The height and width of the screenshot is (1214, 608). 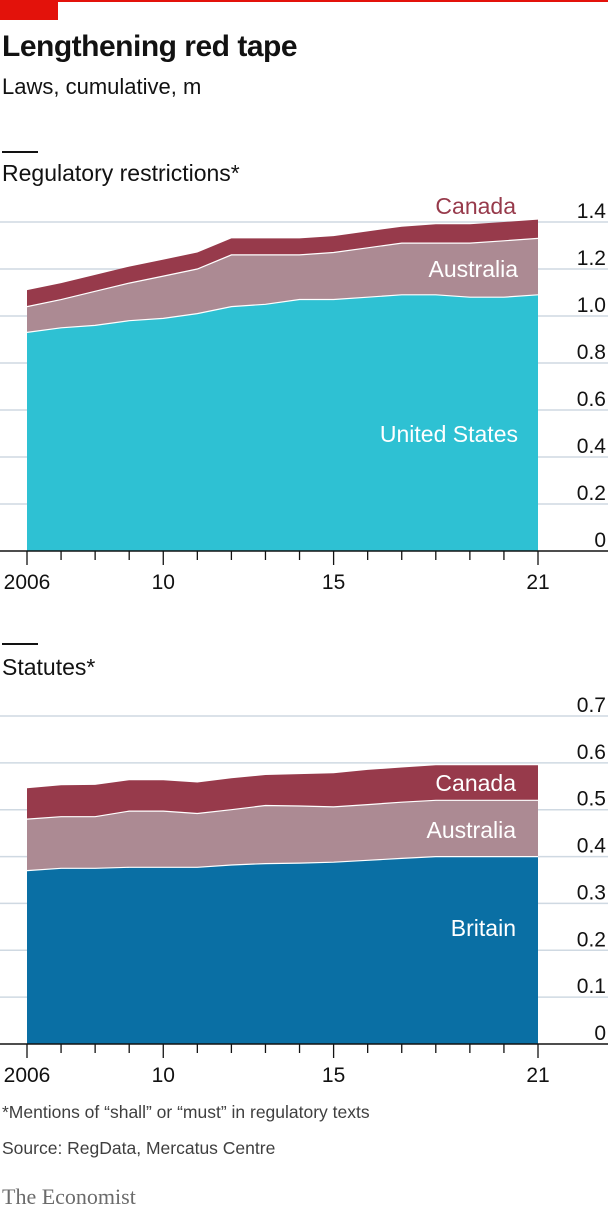 What do you see at coordinates (69, 1196) in the screenshot?
I see `publisher-logo: The Economist` at bounding box center [69, 1196].